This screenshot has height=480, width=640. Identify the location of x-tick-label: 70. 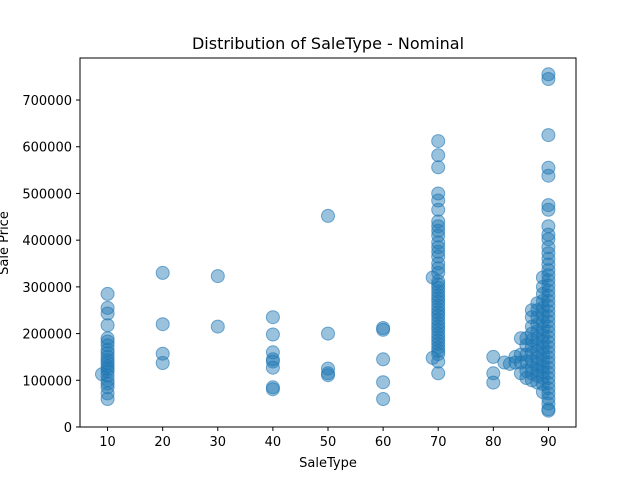
(438, 442).